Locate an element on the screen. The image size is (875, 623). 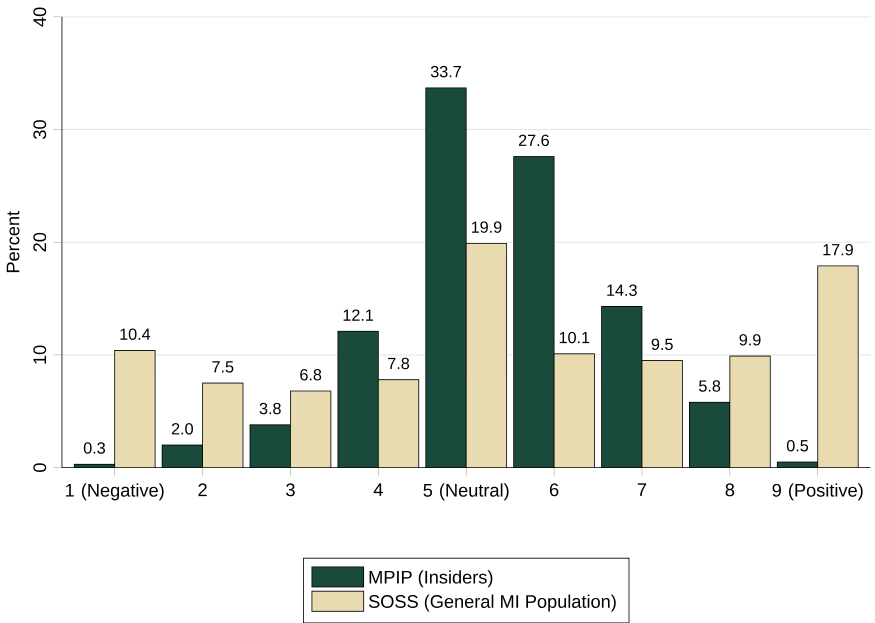
data-label: 6.8 is located at coordinates (311, 374).